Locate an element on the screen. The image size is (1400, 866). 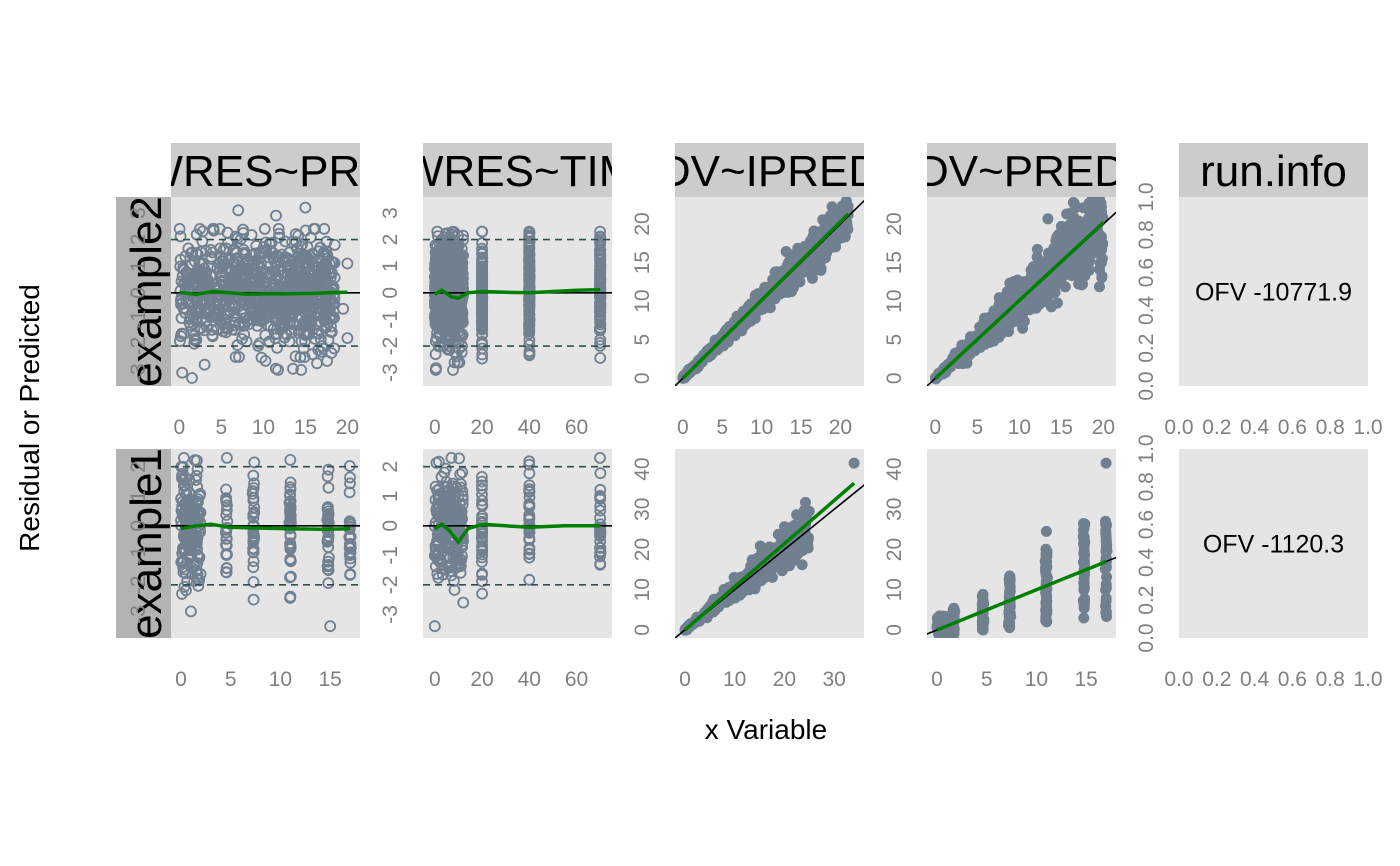
y-tick-label: -2 is located at coordinates (138, 346).